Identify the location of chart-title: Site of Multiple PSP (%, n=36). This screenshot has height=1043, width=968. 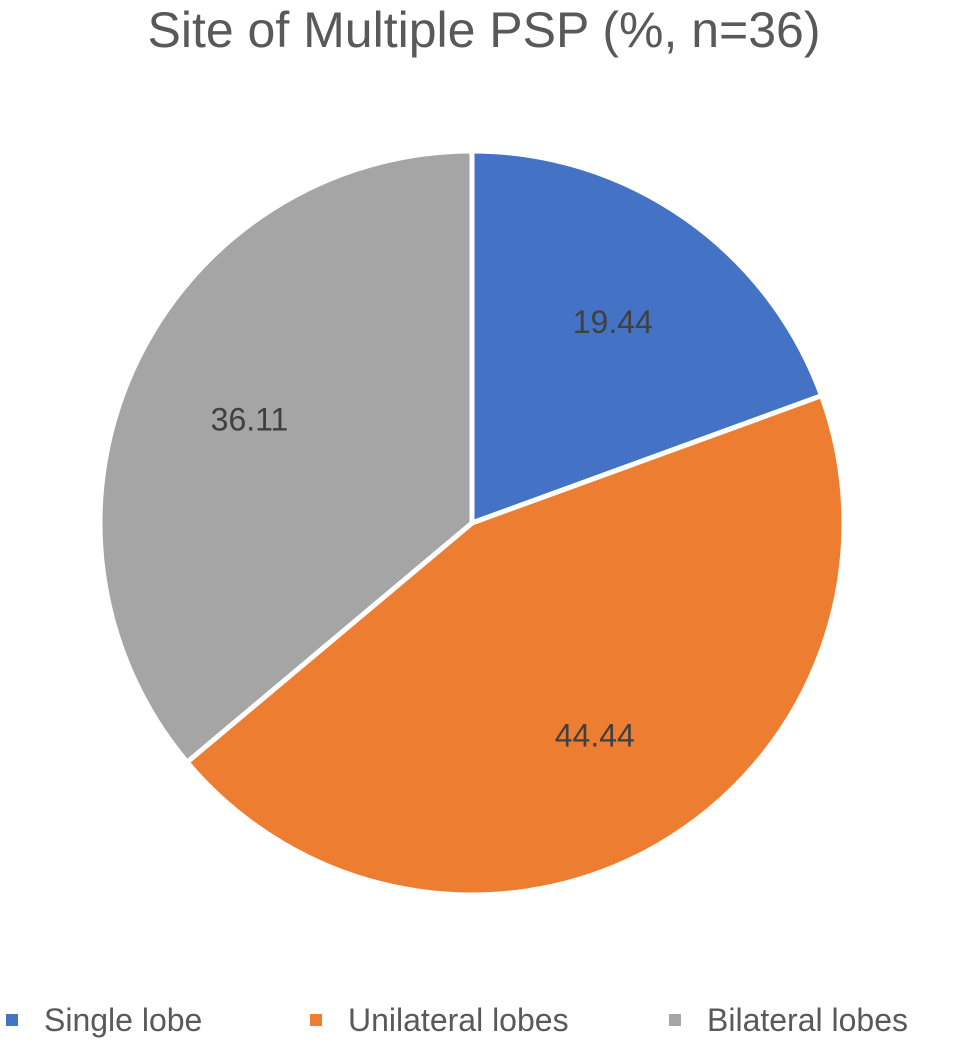
(484, 30).